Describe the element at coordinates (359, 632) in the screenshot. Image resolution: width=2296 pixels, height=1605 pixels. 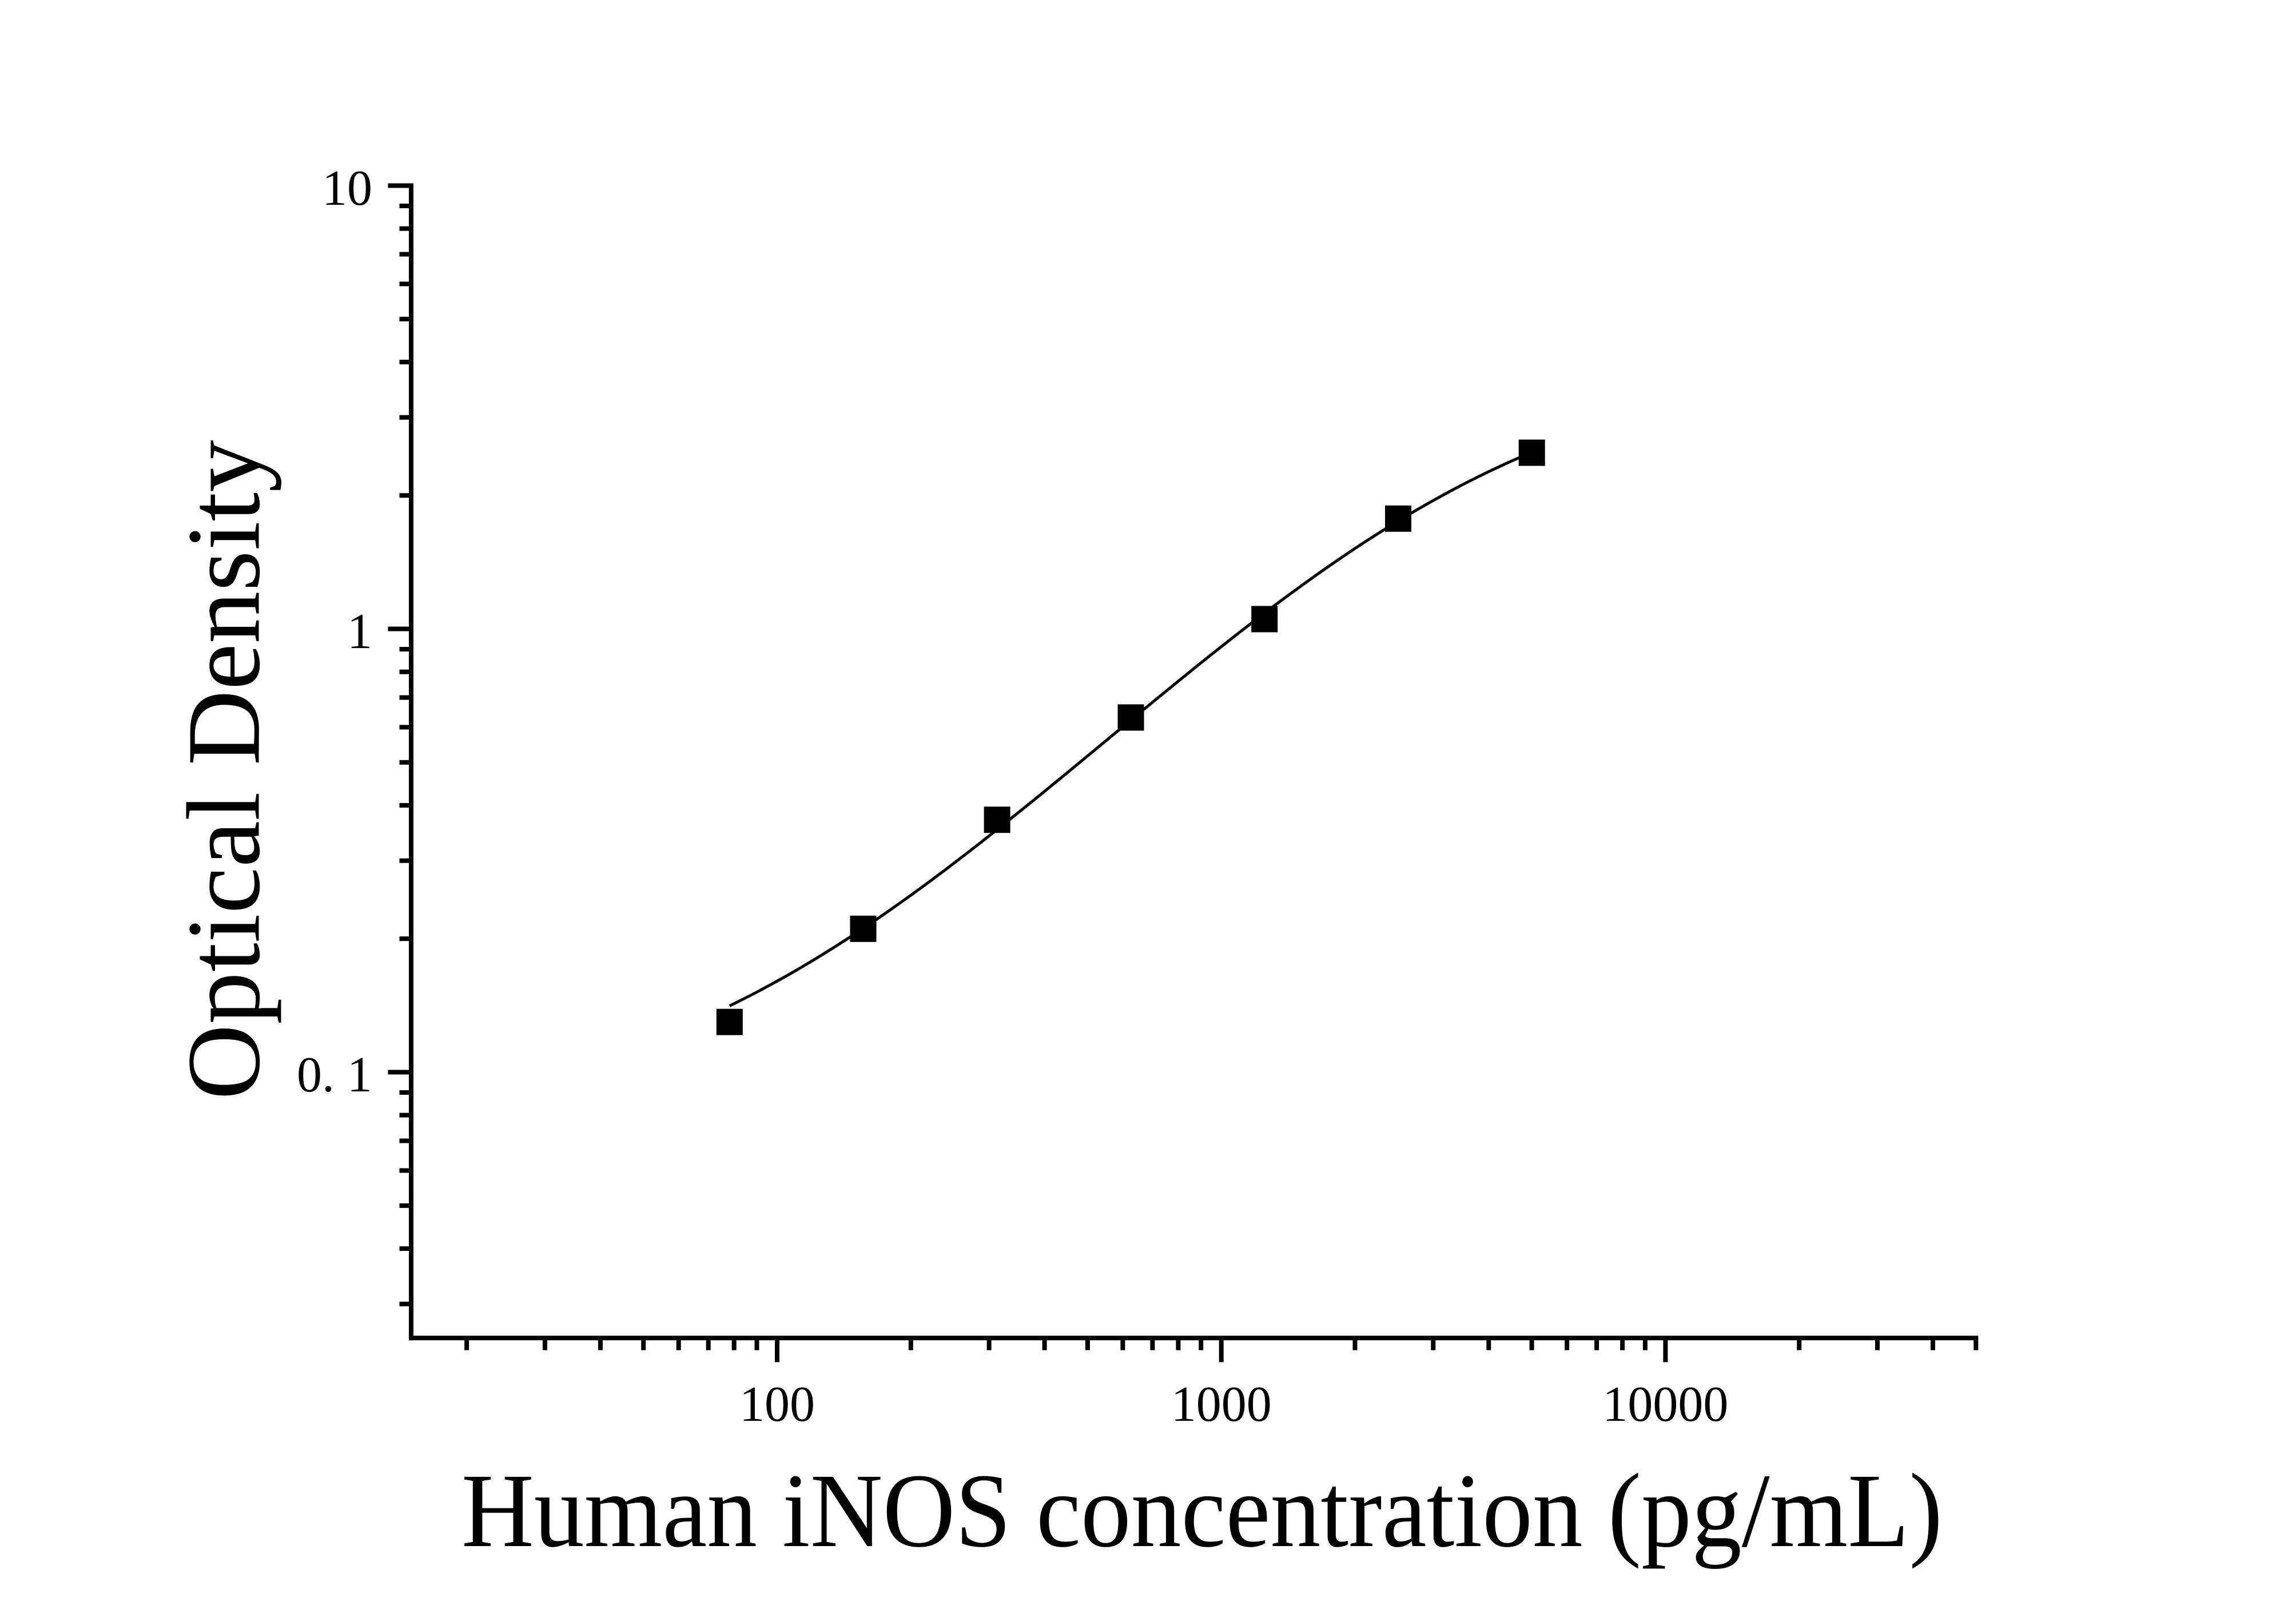
I see `svg-text: 1` at that location.